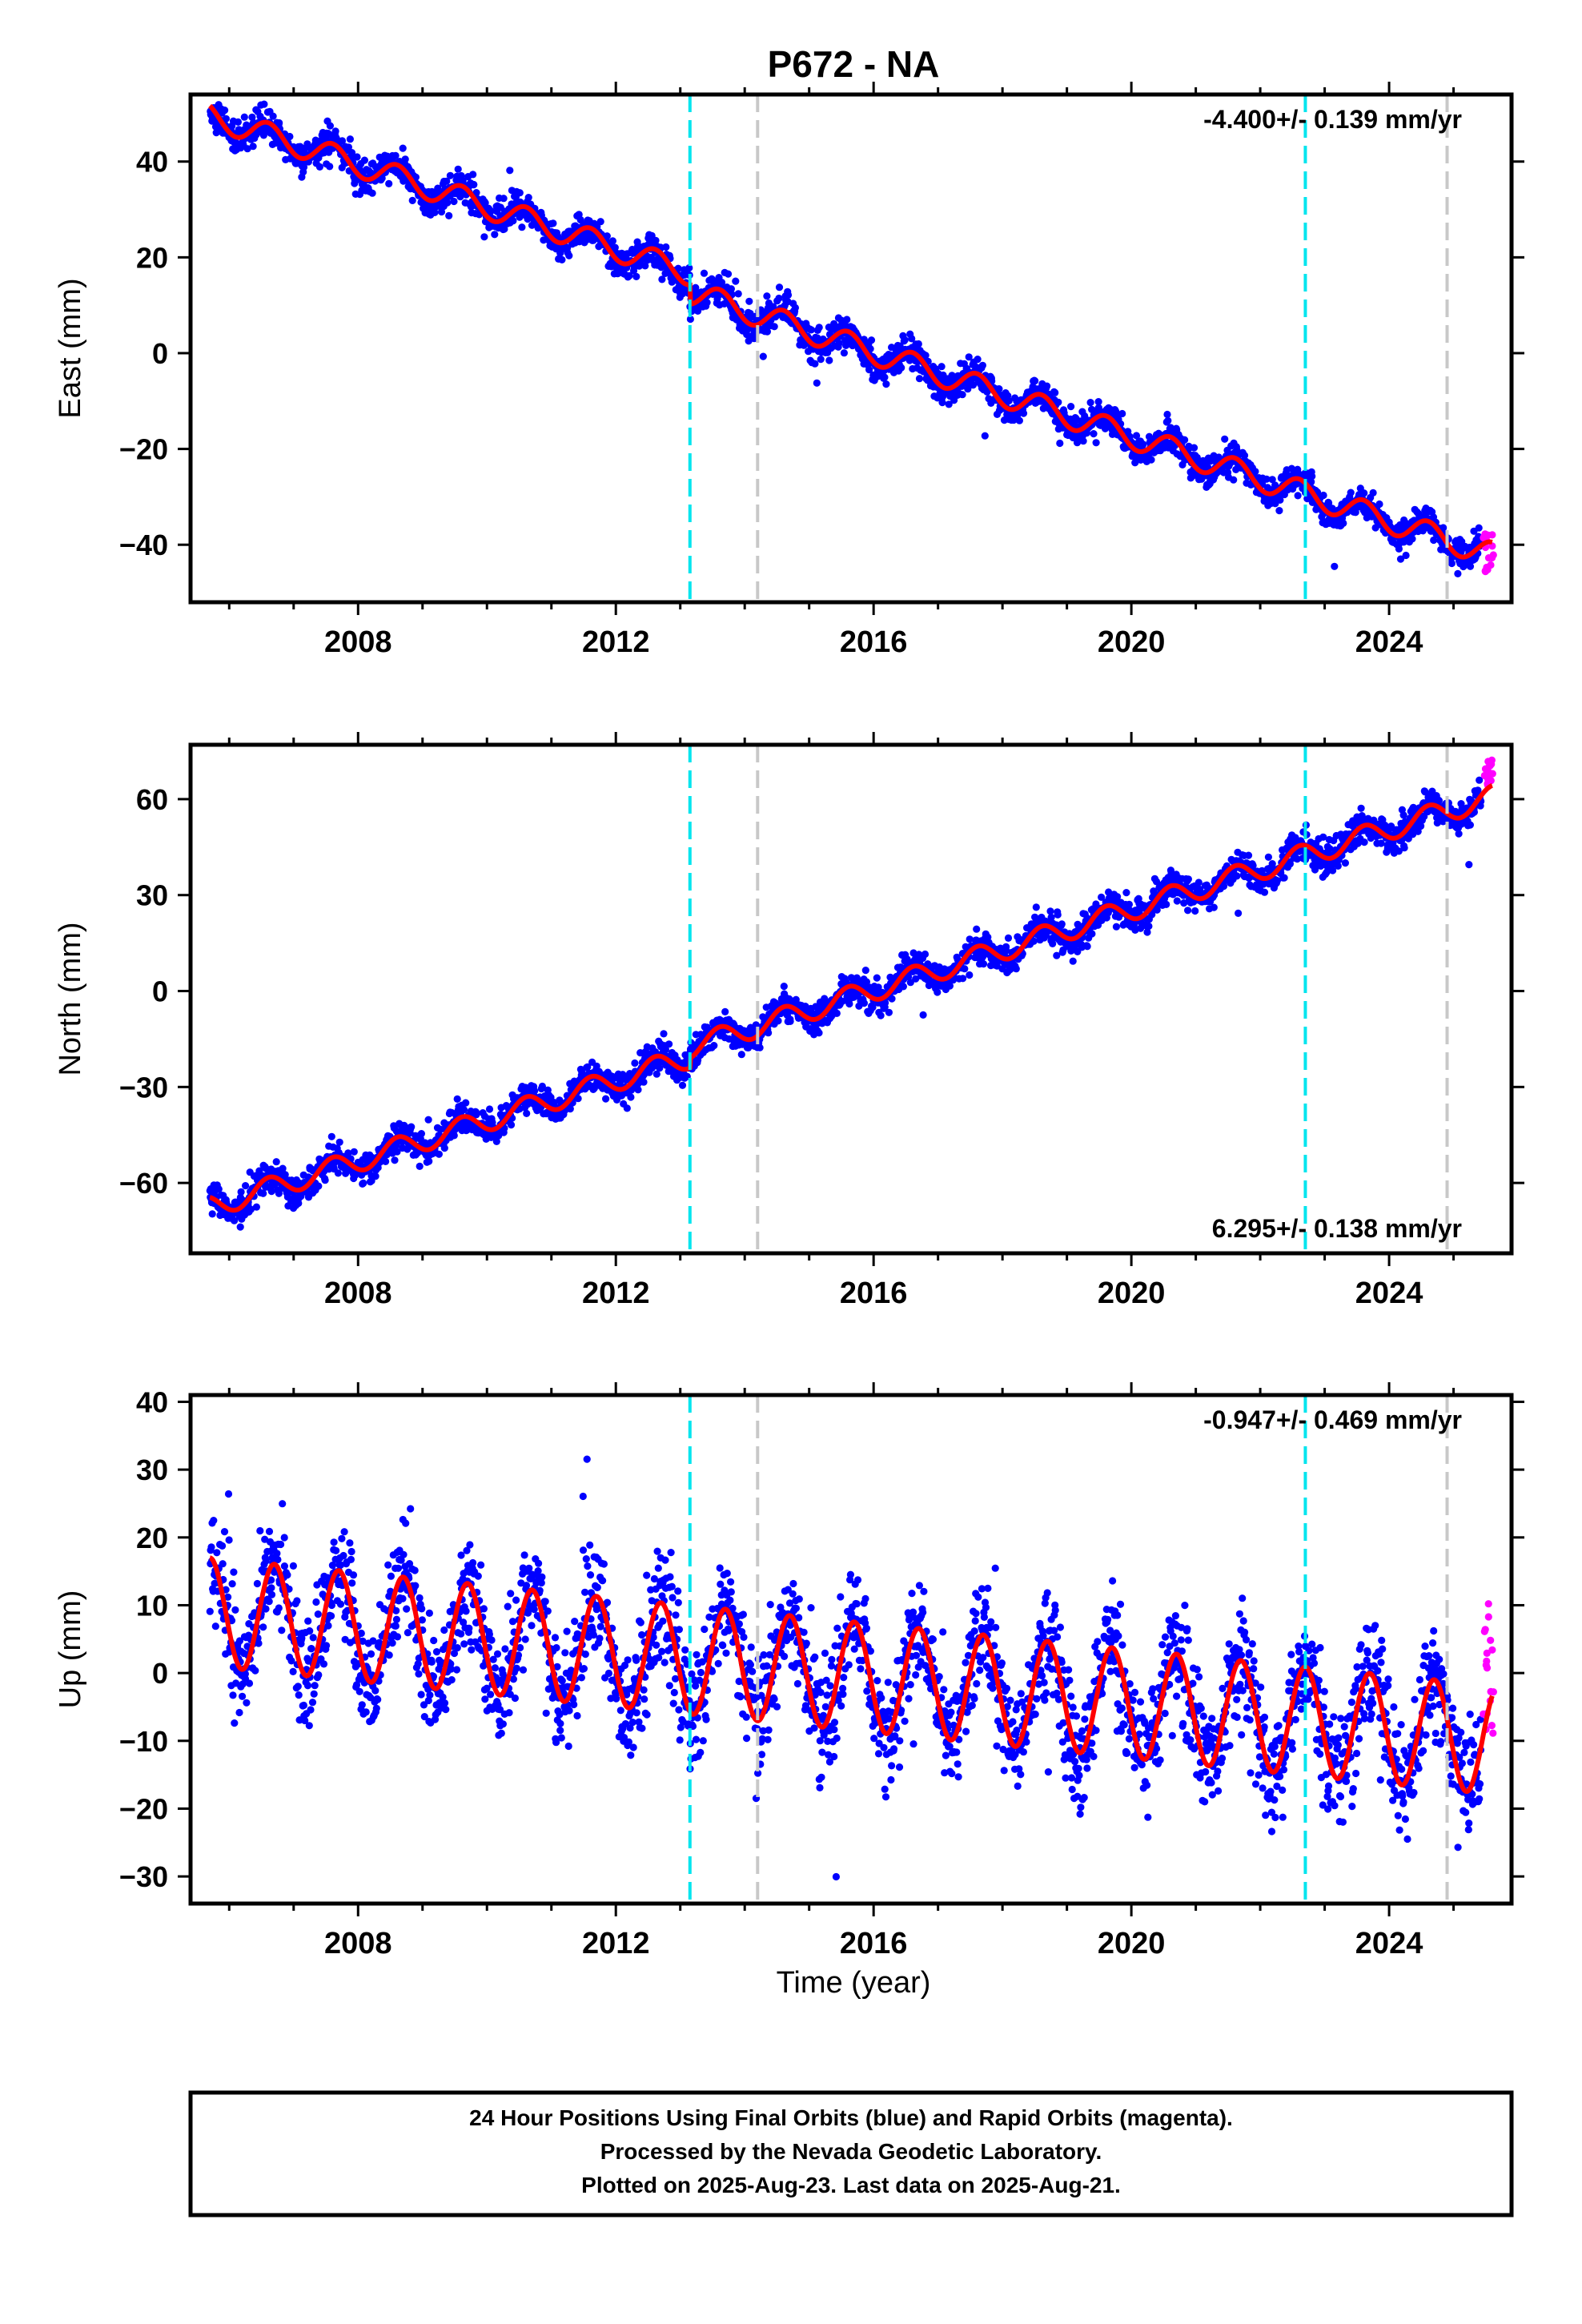 The height and width of the screenshot is (2324, 1582). Describe the element at coordinates (1484, 537) in the screenshot. I see `rapid-point` at that location.